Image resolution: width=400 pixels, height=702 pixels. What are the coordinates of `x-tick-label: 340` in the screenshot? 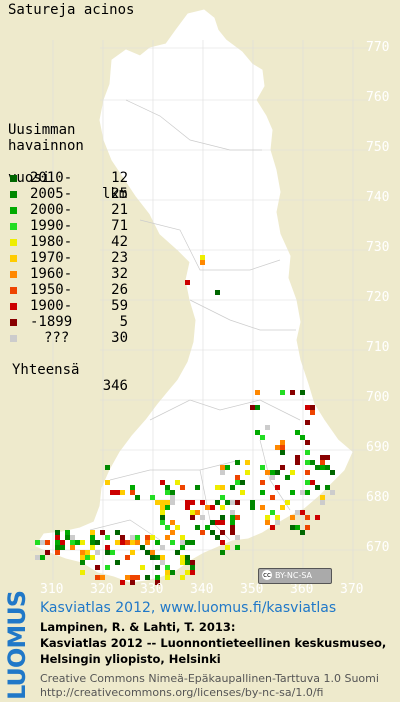 It's located at (202, 589).